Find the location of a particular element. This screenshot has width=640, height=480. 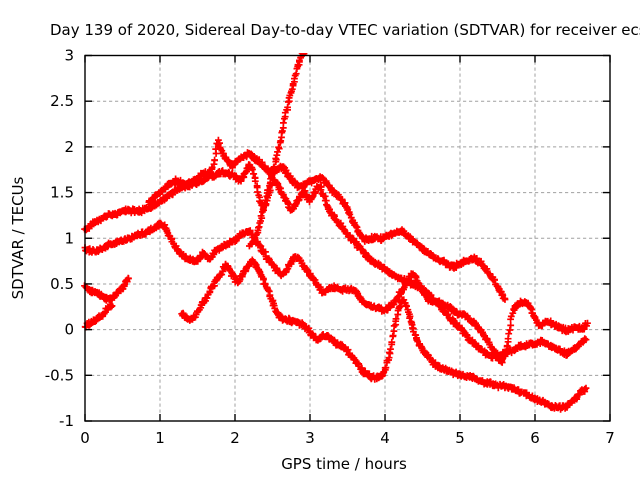

x-tick-label: 6 is located at coordinates (535, 438).